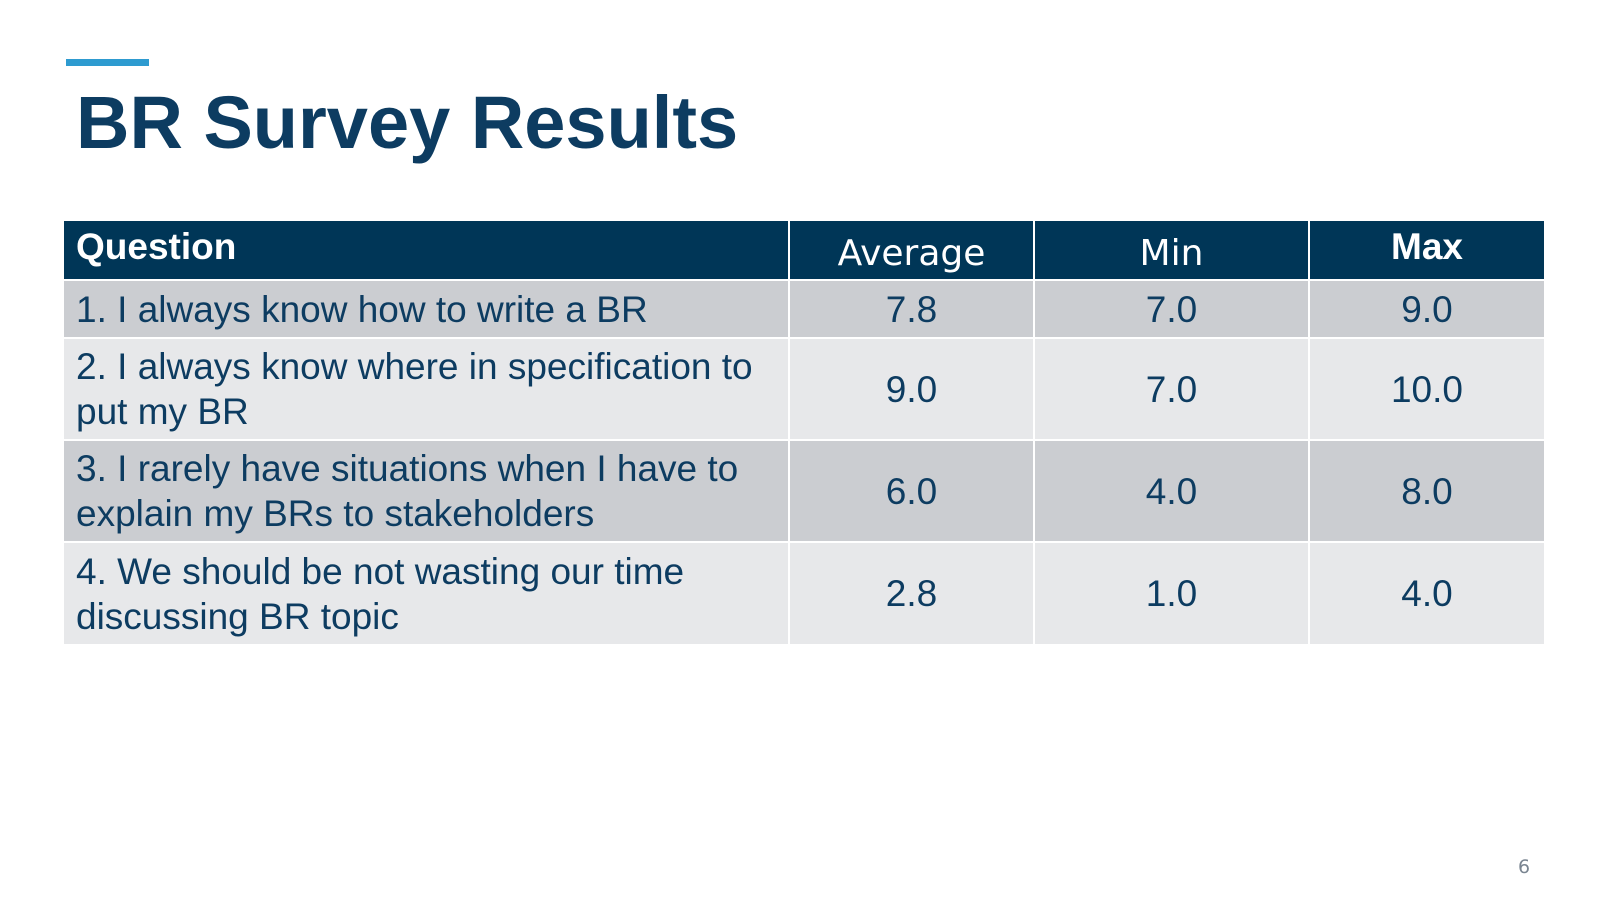 The width and height of the screenshot is (1600, 900). Describe the element at coordinates (427, 309) in the screenshot. I see `question-cell: 1. I always know how to write a BR` at that location.